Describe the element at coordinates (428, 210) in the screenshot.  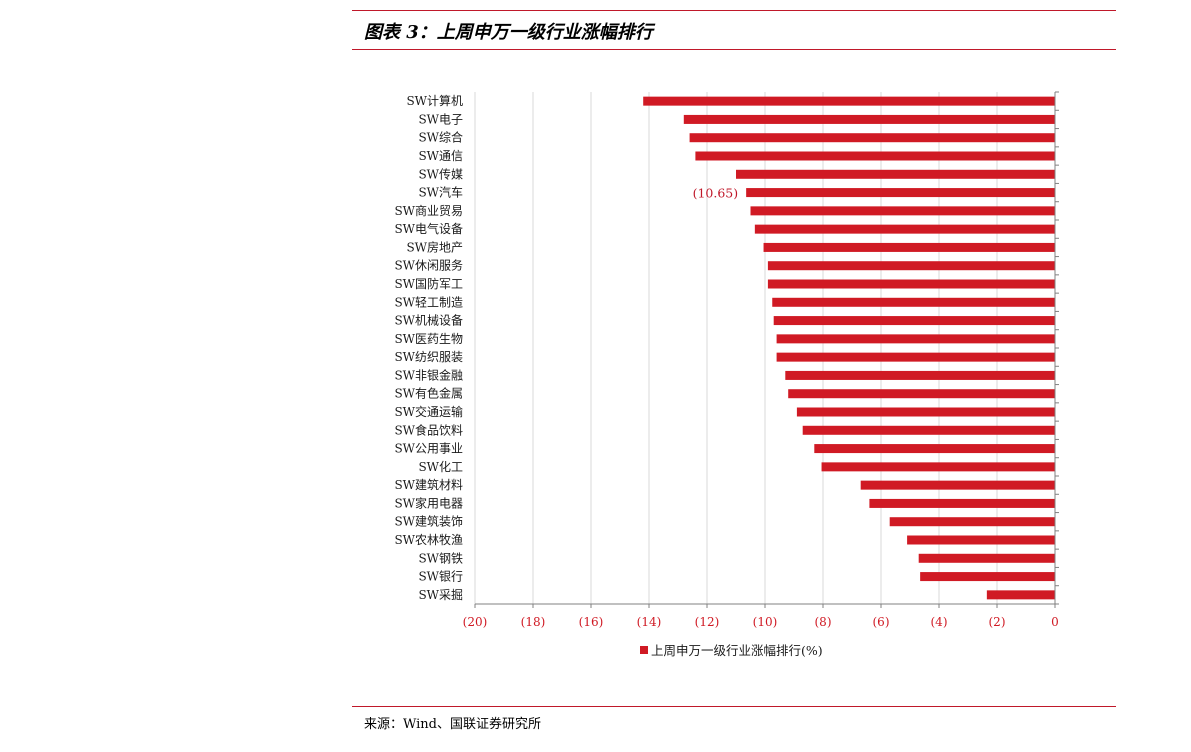
I see `category-label: SW商业贸易` at that location.